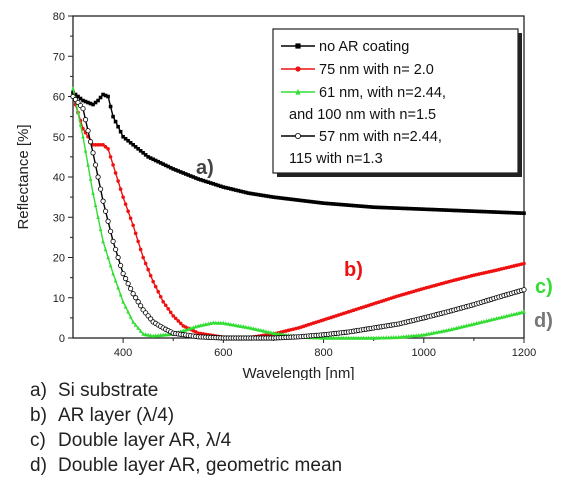 This screenshot has height=495, width=574. Describe the element at coordinates (205, 168) in the screenshot. I see `annotation-a: a)` at that location.